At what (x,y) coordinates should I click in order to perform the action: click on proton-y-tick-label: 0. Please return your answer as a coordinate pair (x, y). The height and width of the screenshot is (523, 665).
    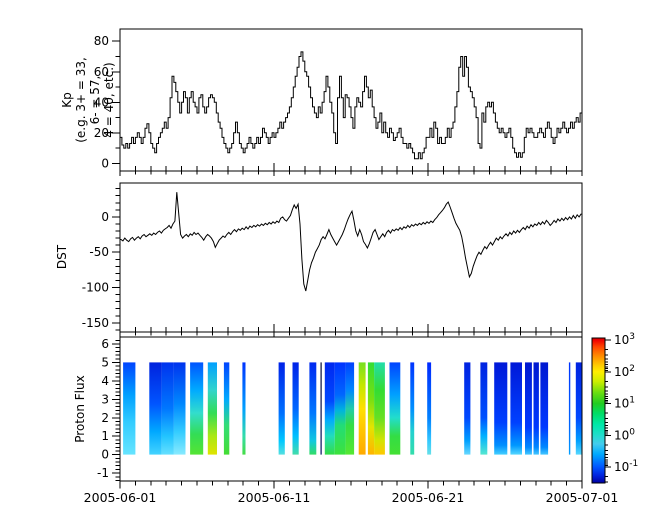
    Looking at the image, I should click on (105, 455).